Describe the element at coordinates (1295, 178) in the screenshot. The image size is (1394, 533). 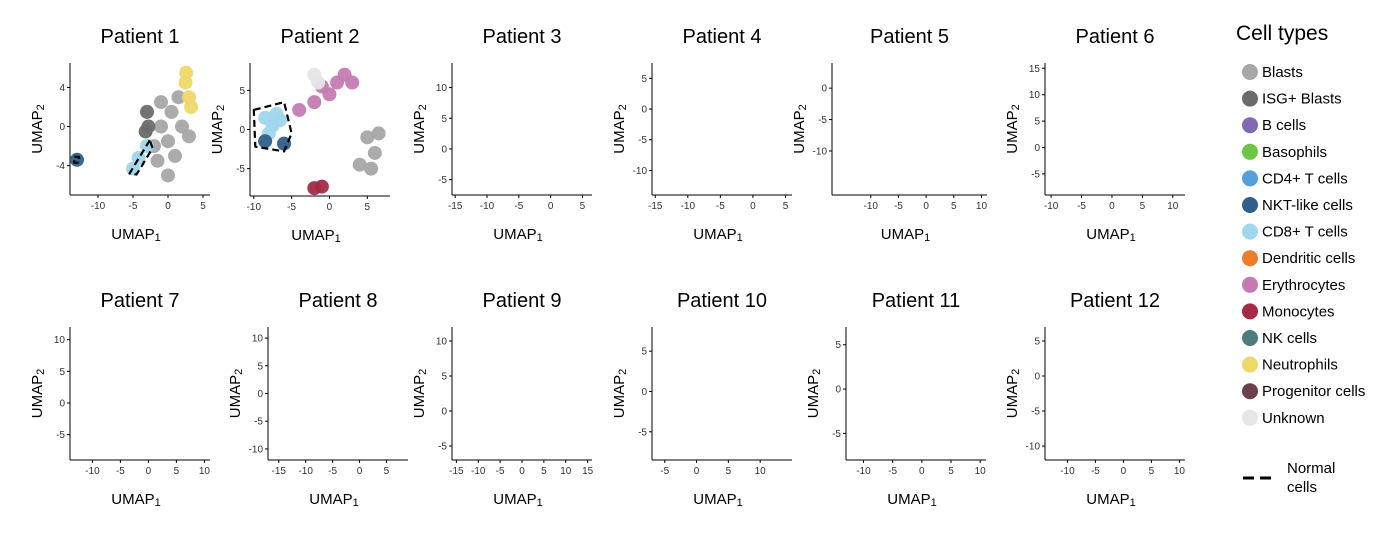
I see `legend-item: CD4+ T cells` at that location.